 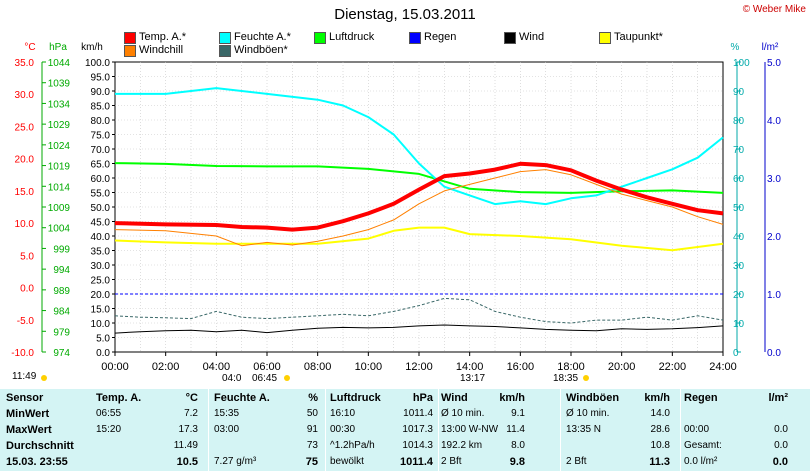 What do you see at coordinates (739, 237) in the screenshot?
I see `humidity-tick-label: 40` at bounding box center [739, 237].